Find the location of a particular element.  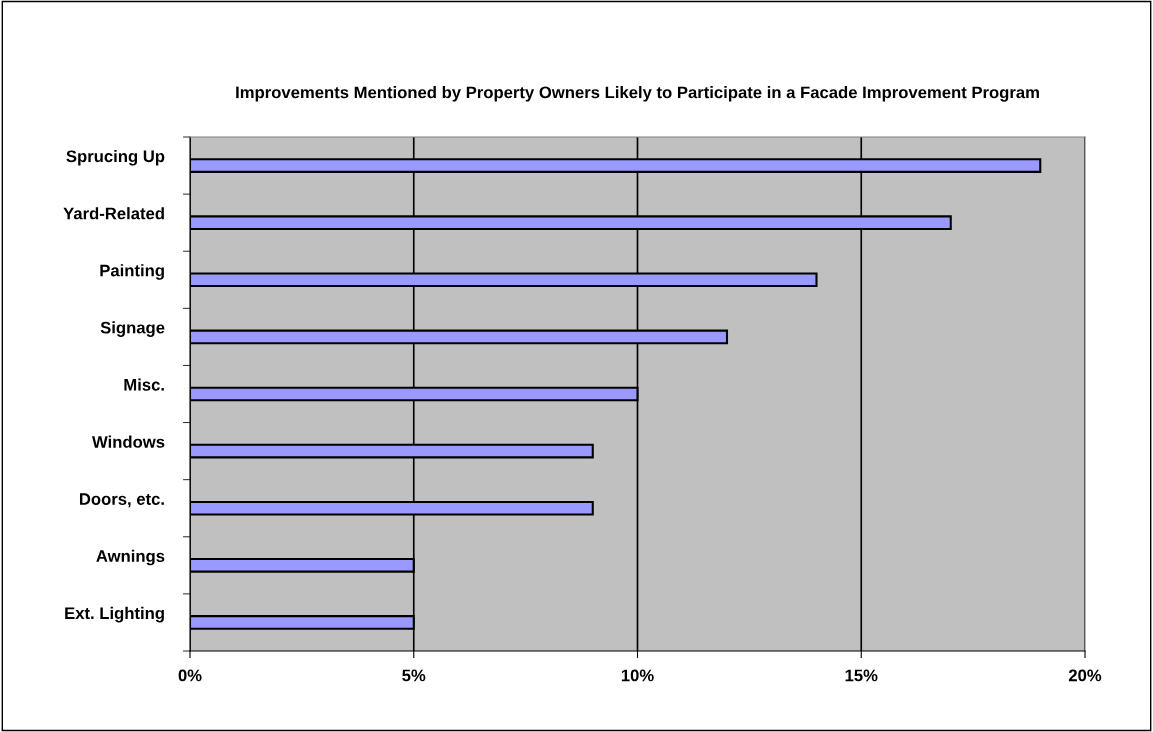

y-tick-label: Sprucing Up is located at coordinates (115, 157).